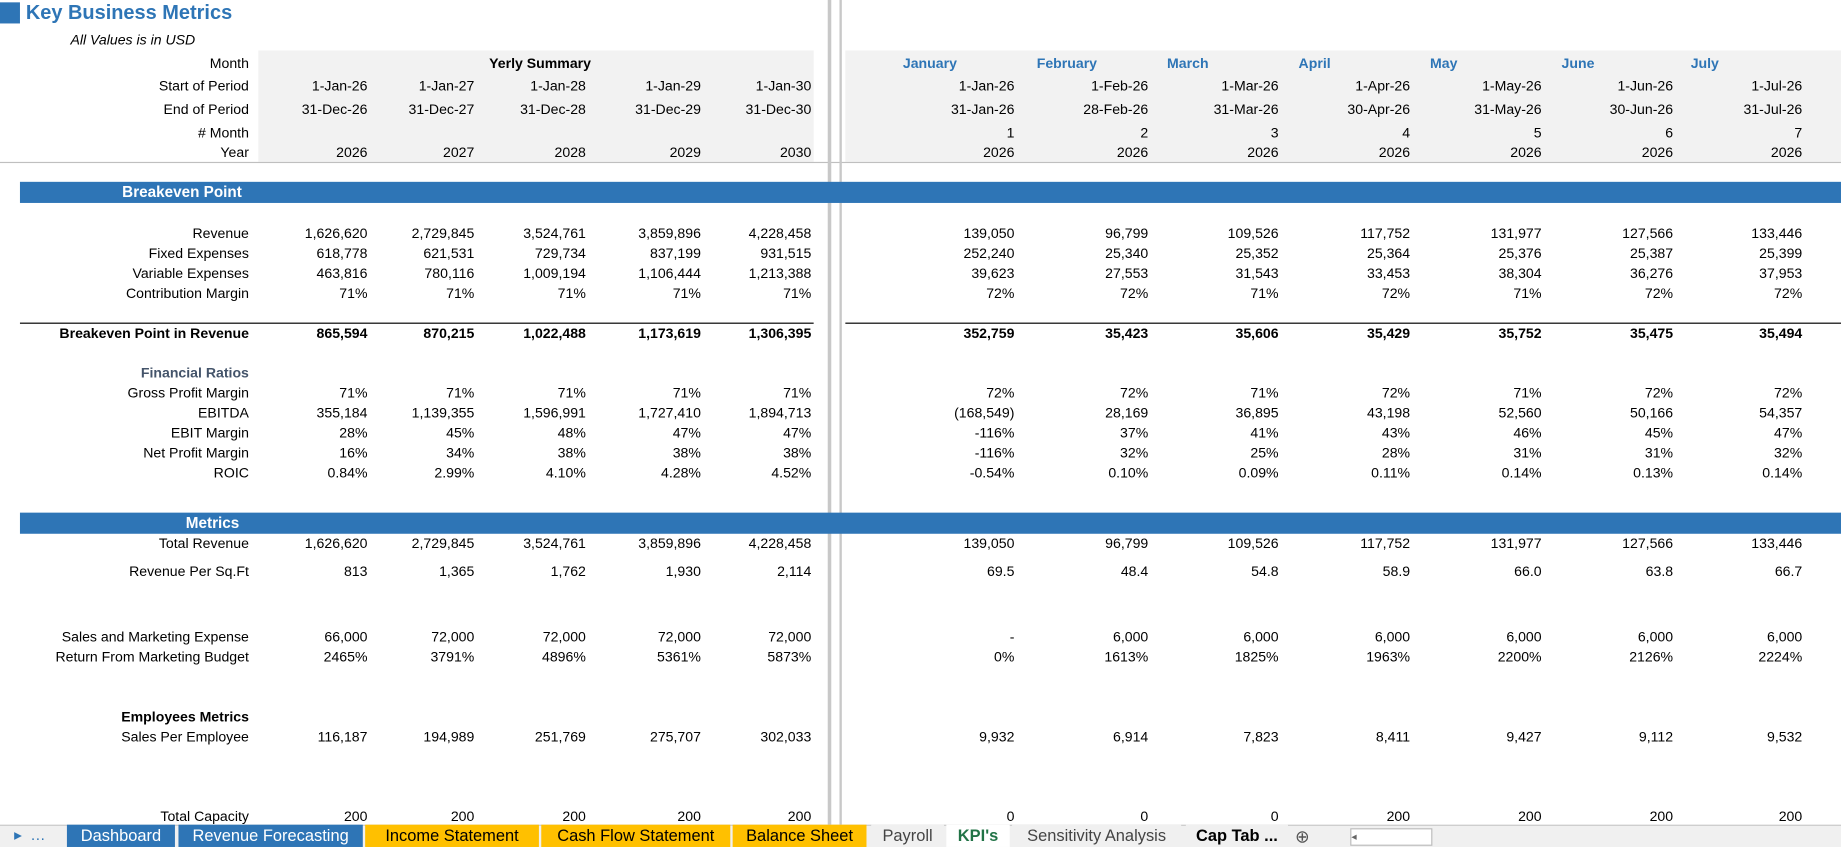  I want to click on yearly-value: 2027, so click(458, 152).